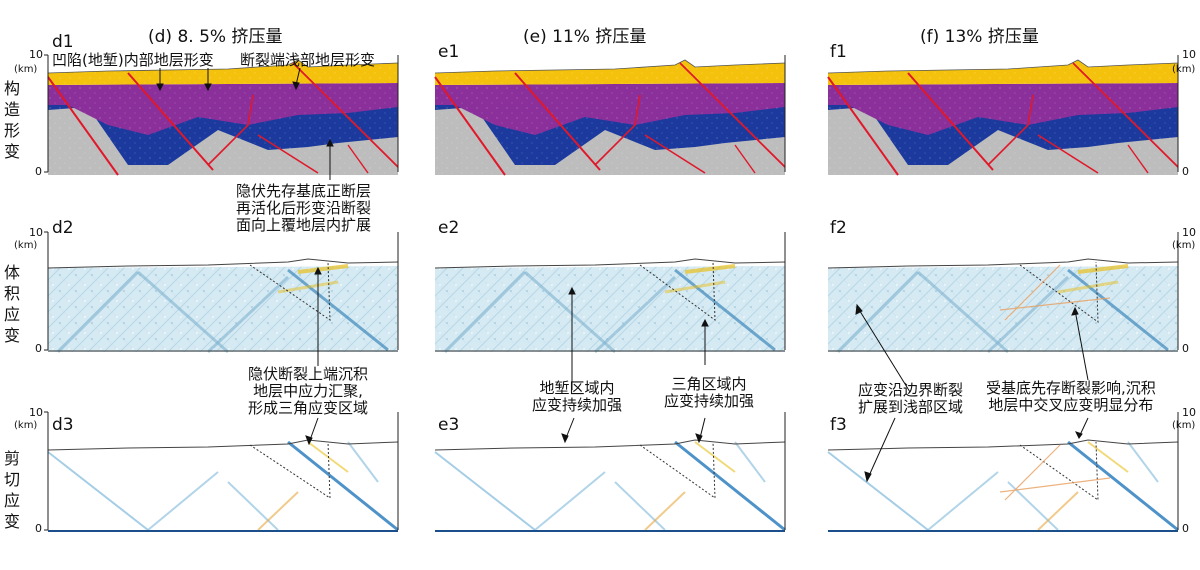 The image size is (1200, 570). What do you see at coordinates (1184, 245) in the screenshot?
I see `right-axis-unit-row2: (km)` at bounding box center [1184, 245].